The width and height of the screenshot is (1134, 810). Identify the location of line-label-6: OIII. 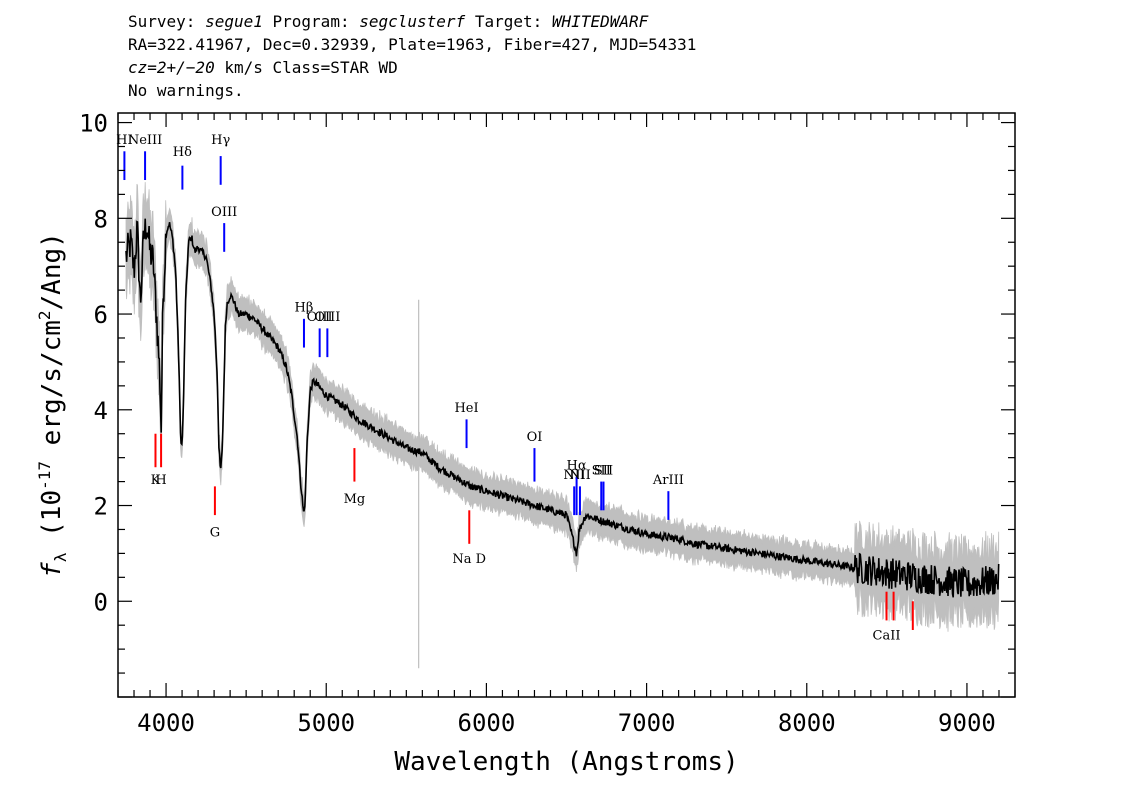
(320, 317).